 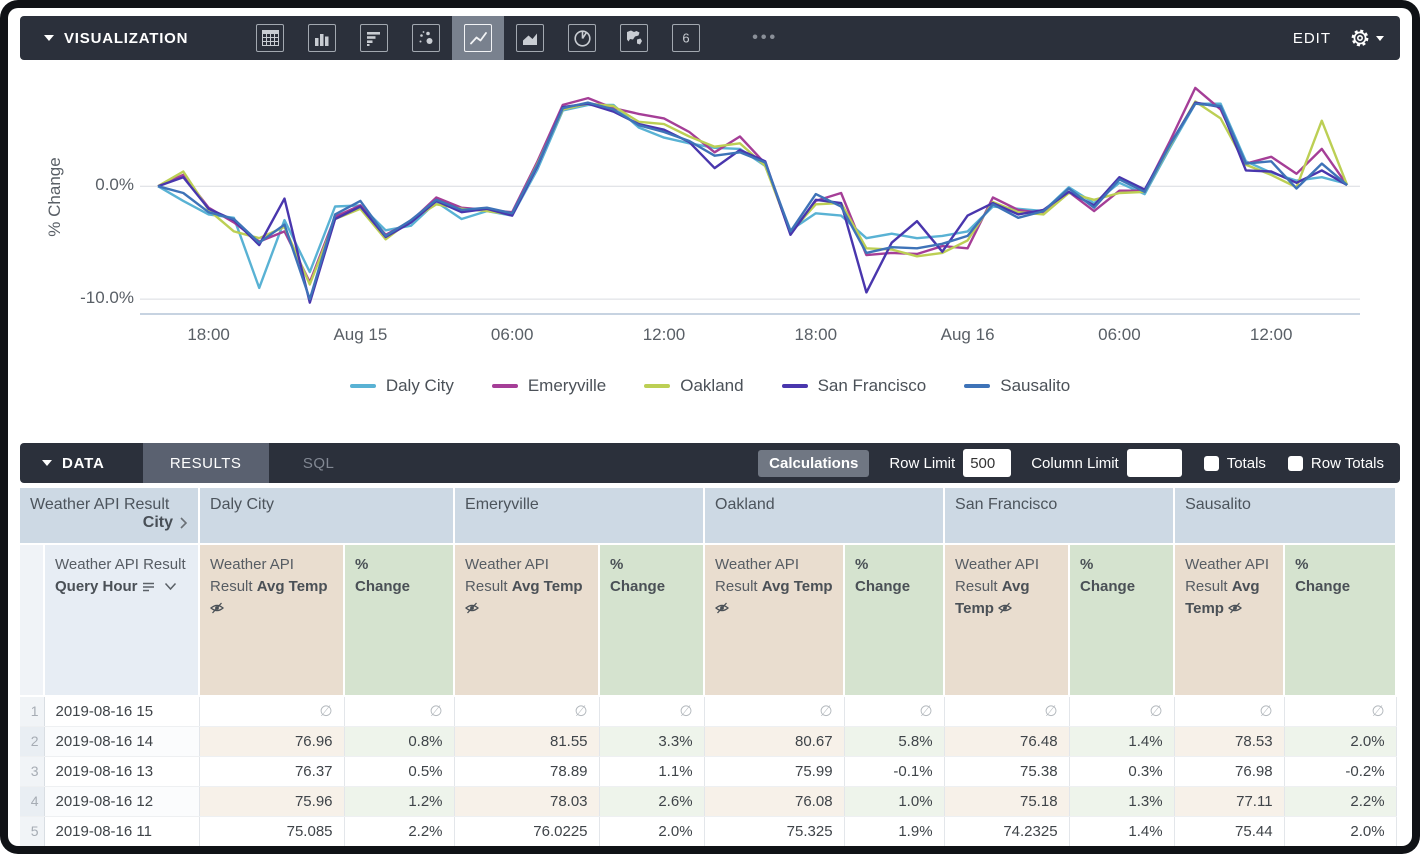 I want to click on pct-change-cell: 1.1%, so click(x=652, y=771).